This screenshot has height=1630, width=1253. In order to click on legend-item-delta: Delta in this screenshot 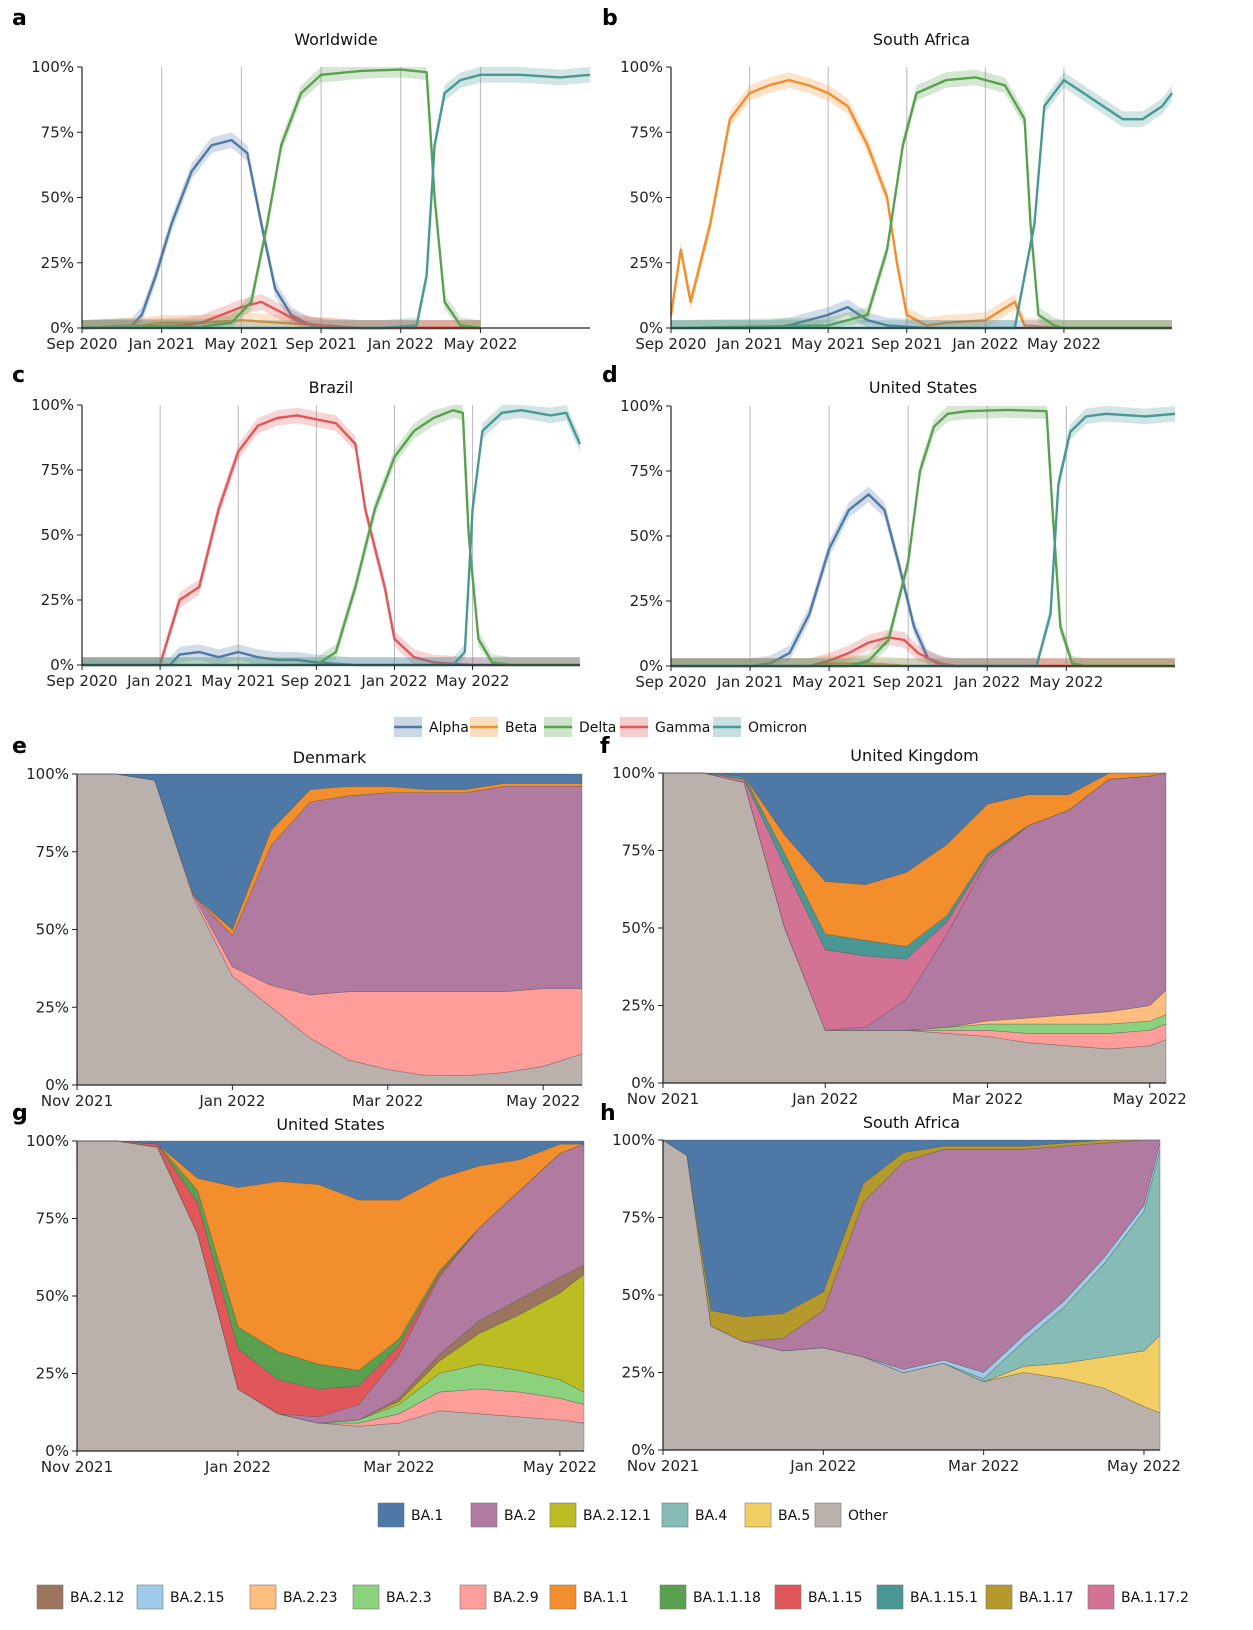, I will do `click(580, 727)`.